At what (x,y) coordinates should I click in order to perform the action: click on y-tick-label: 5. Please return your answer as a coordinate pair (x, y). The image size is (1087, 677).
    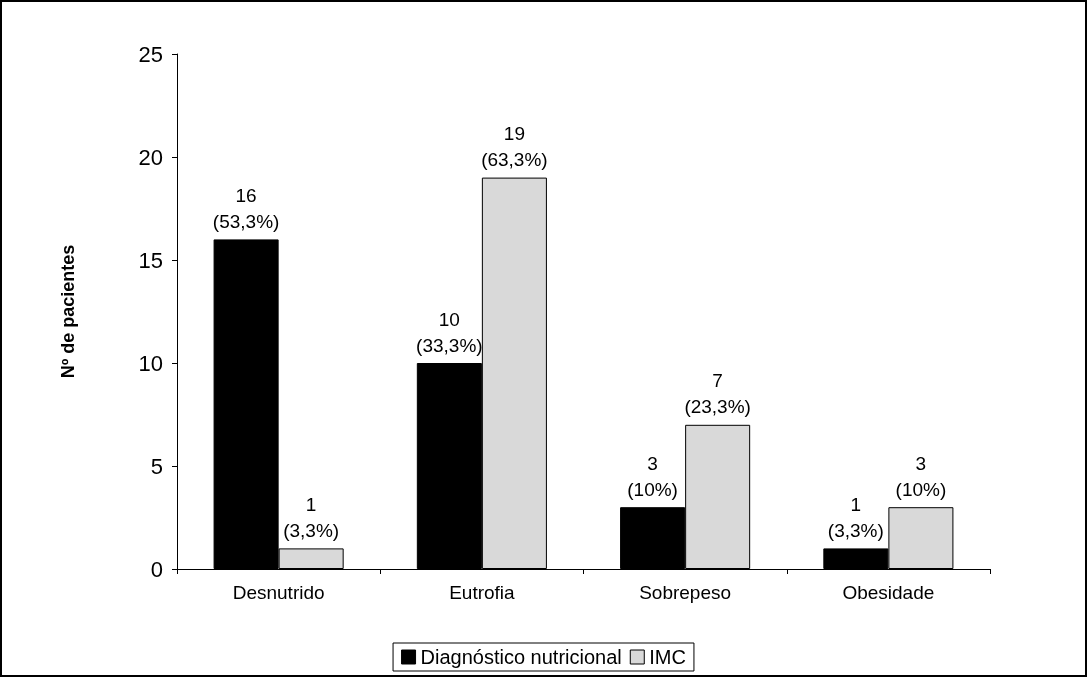
    Looking at the image, I should click on (156, 466).